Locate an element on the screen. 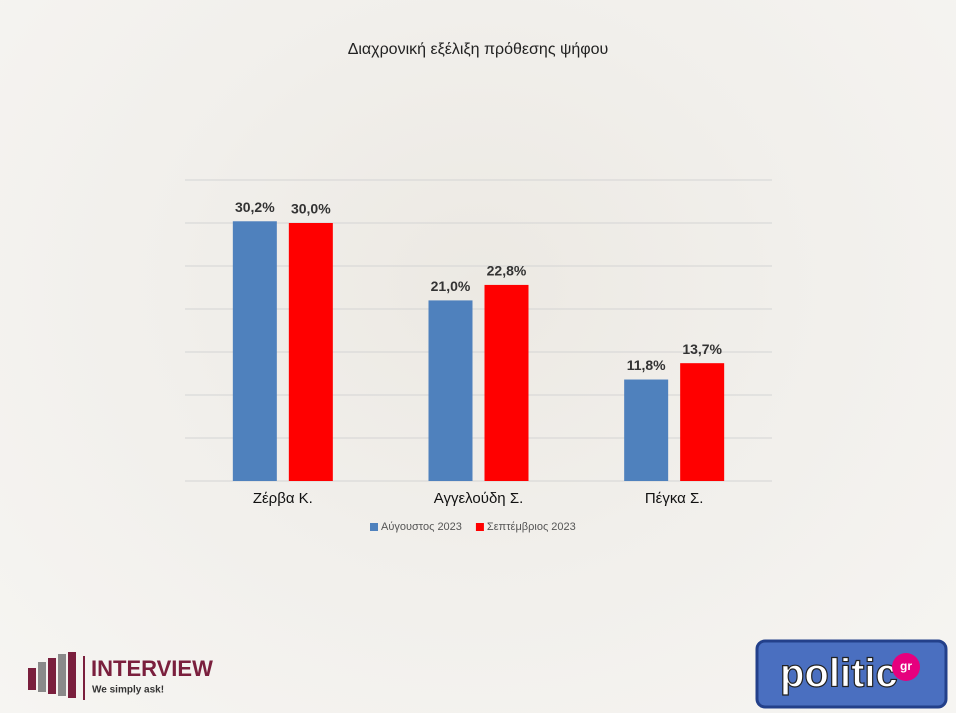 This screenshot has width=956, height=713. value-label: 11,8% is located at coordinates (646, 365).